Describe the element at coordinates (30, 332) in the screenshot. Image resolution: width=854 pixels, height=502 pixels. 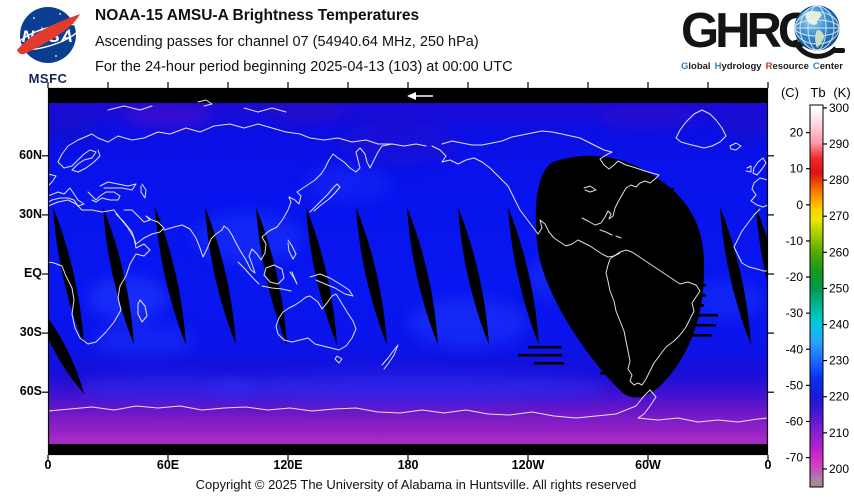
I see `lat-label-30S: 30S` at that location.